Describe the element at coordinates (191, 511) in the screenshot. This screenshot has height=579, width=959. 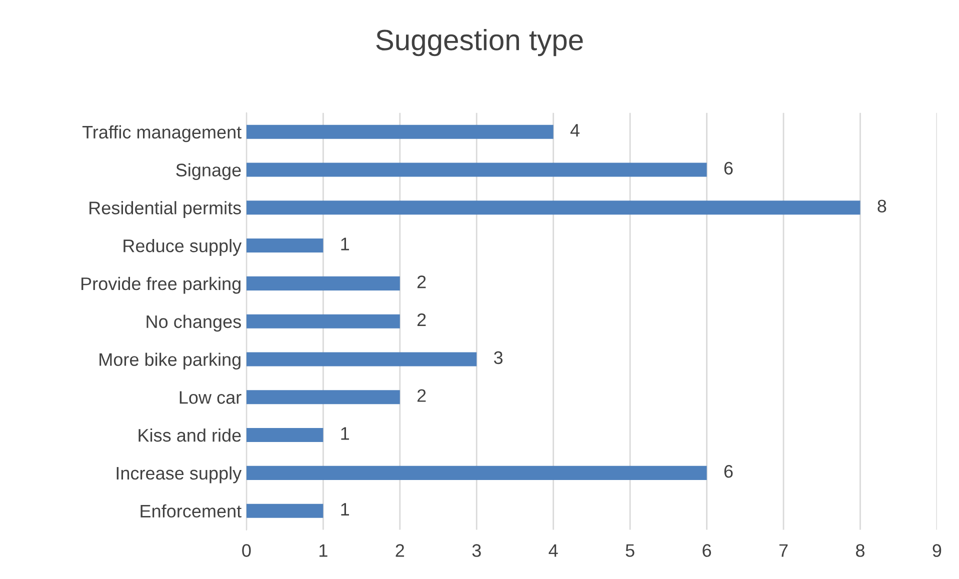
I see `y-tick-label: Enforcement` at that location.